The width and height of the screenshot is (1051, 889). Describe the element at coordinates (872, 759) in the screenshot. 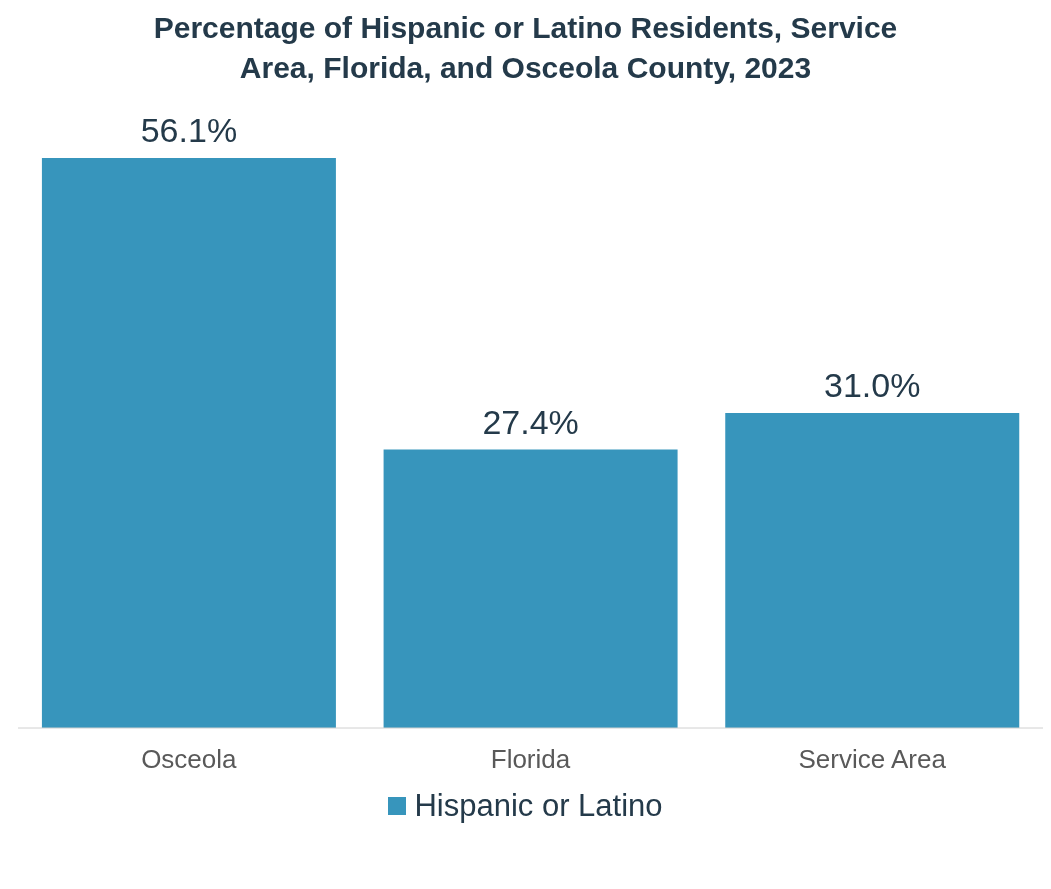

I see `x-tick-label: Service Area` at that location.